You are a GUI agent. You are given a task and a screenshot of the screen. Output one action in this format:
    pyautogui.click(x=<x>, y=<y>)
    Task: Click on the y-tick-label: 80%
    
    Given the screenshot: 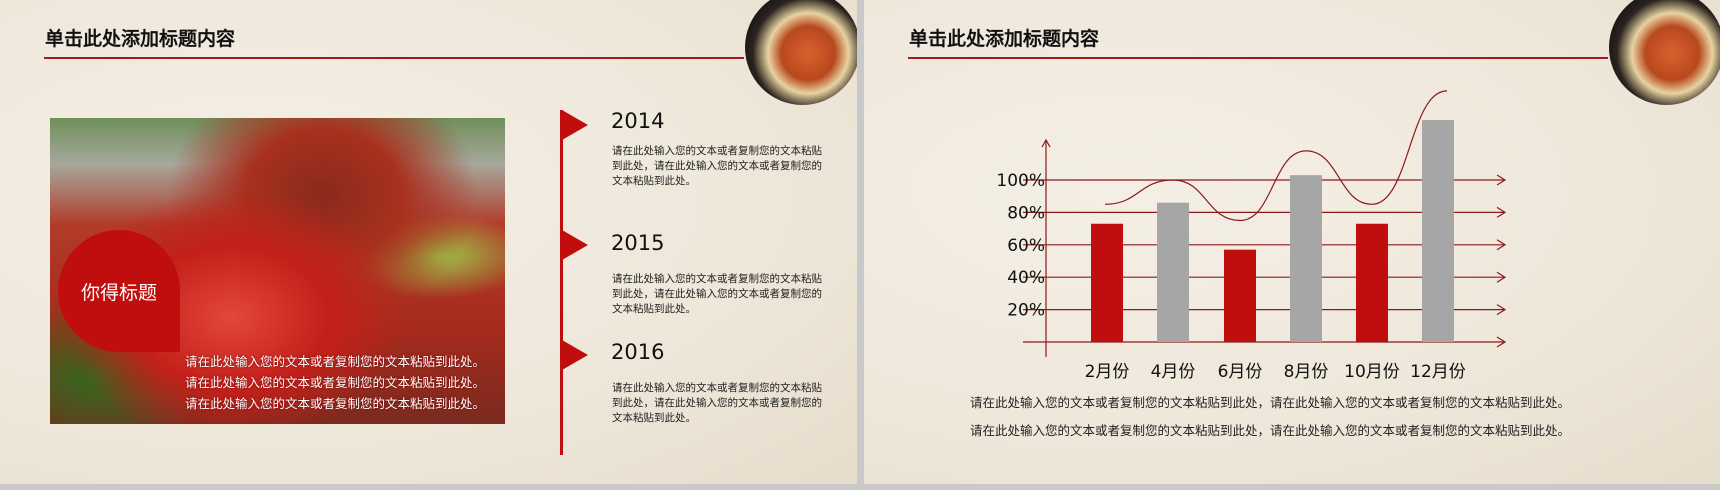 What is the action you would take?
    pyautogui.click(x=1026, y=213)
    